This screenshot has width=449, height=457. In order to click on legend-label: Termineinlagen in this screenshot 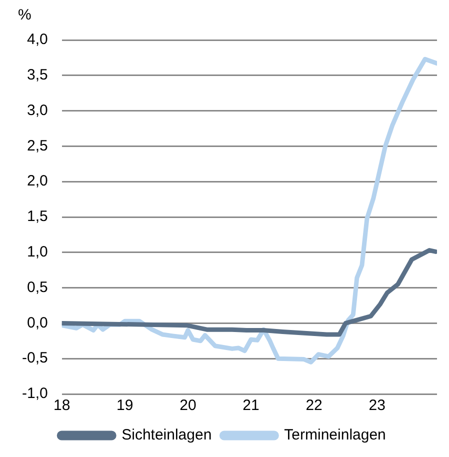, I will do `click(335, 435)`.